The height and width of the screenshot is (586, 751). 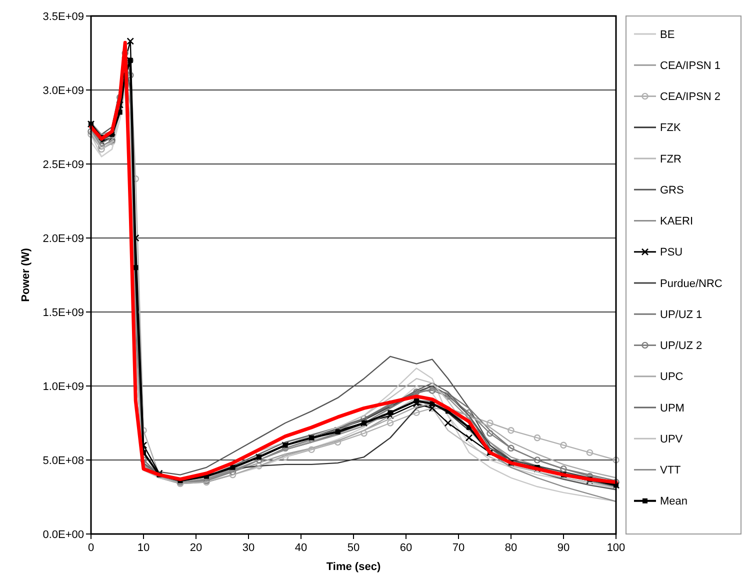 What do you see at coordinates (690, 97) in the screenshot?
I see `legend-label: CEA/IPSN 2` at bounding box center [690, 97].